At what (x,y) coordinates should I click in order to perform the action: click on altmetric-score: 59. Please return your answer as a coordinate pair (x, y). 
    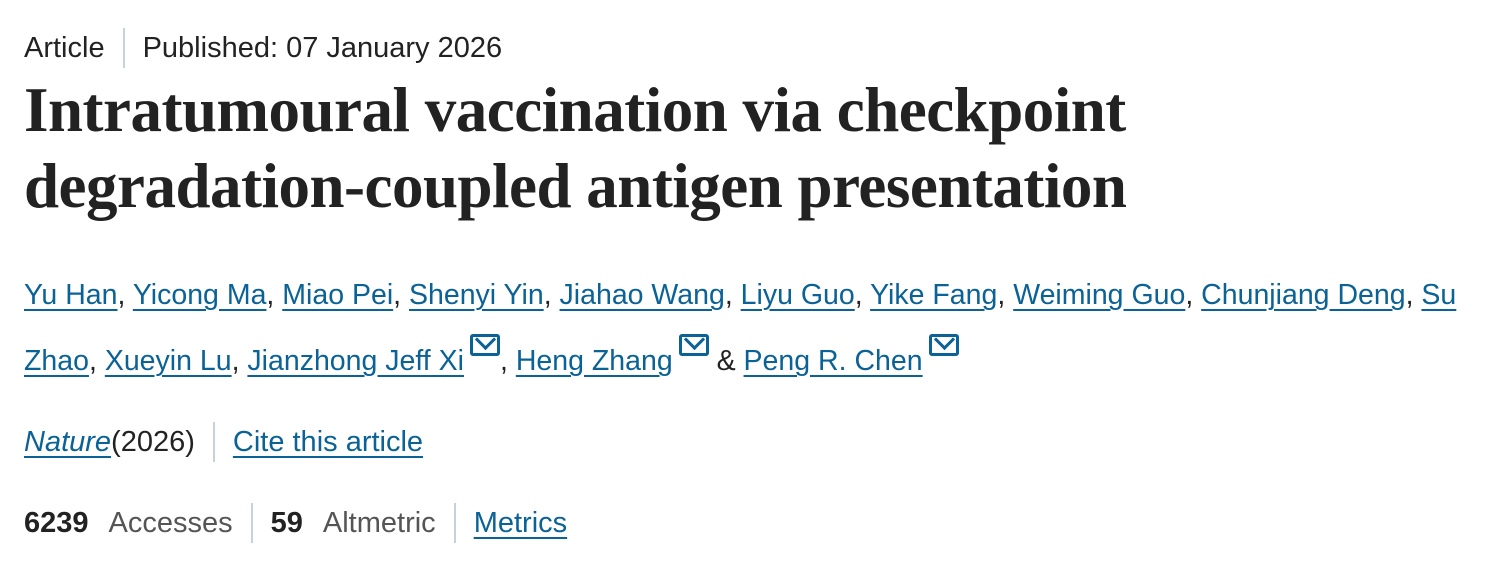
    Looking at the image, I should click on (286, 522).